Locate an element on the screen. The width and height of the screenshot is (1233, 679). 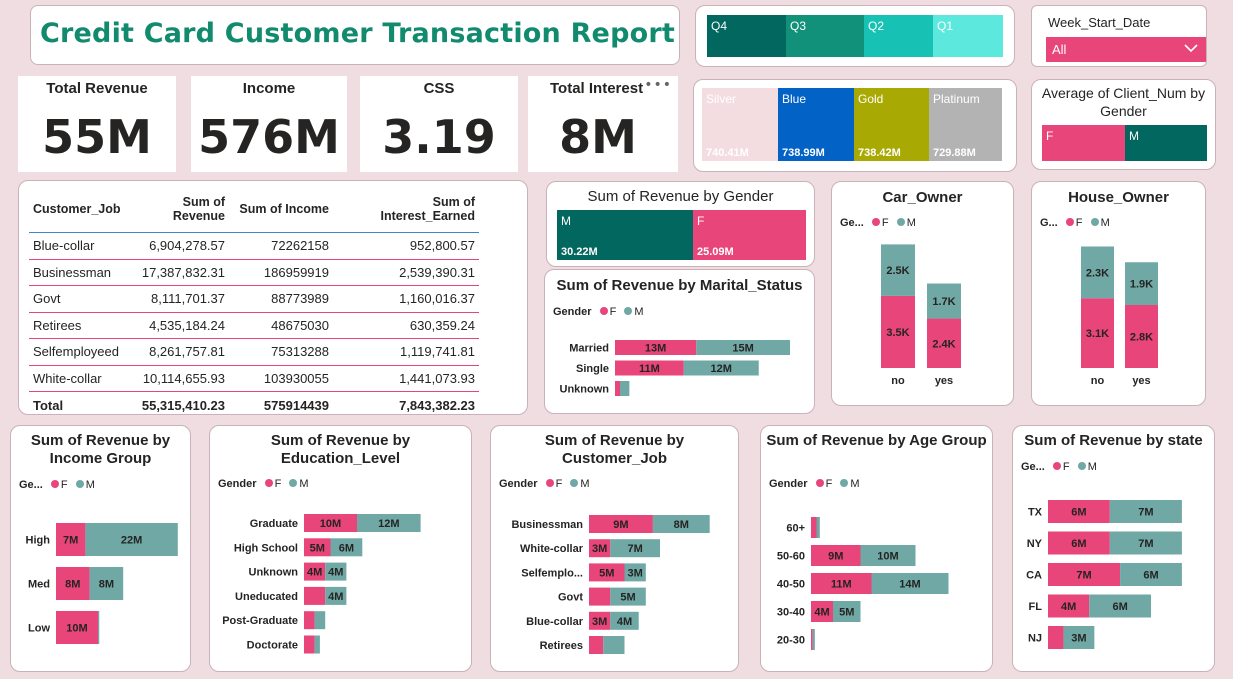
gender-tile: M 30.22M is located at coordinates (625, 235).